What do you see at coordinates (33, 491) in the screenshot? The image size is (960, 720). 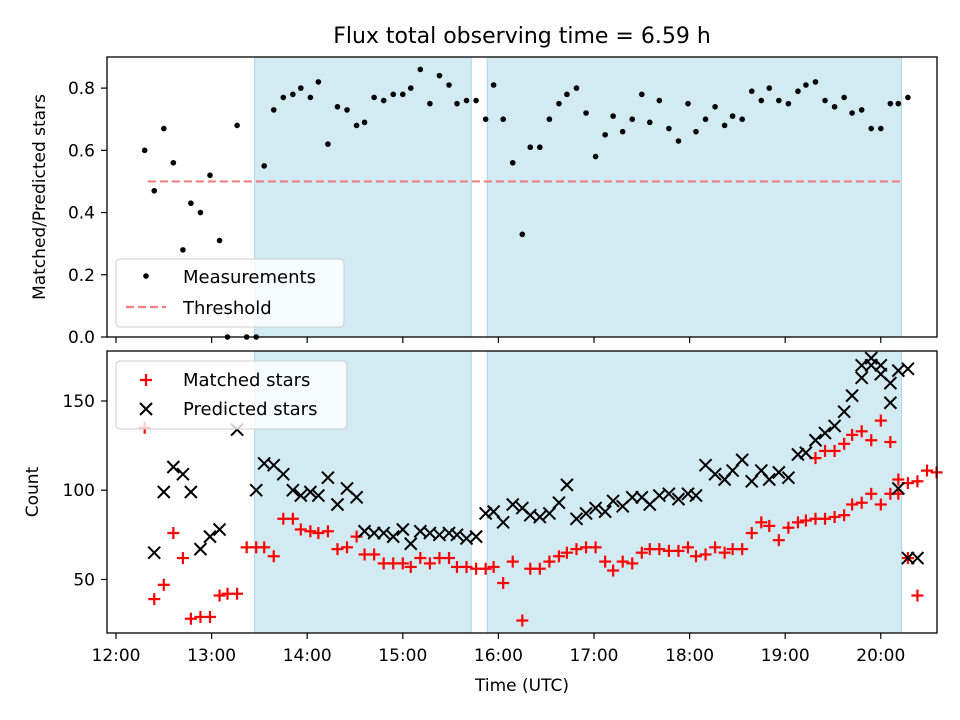 I see `bottom-ylabel: Count` at bounding box center [33, 491].